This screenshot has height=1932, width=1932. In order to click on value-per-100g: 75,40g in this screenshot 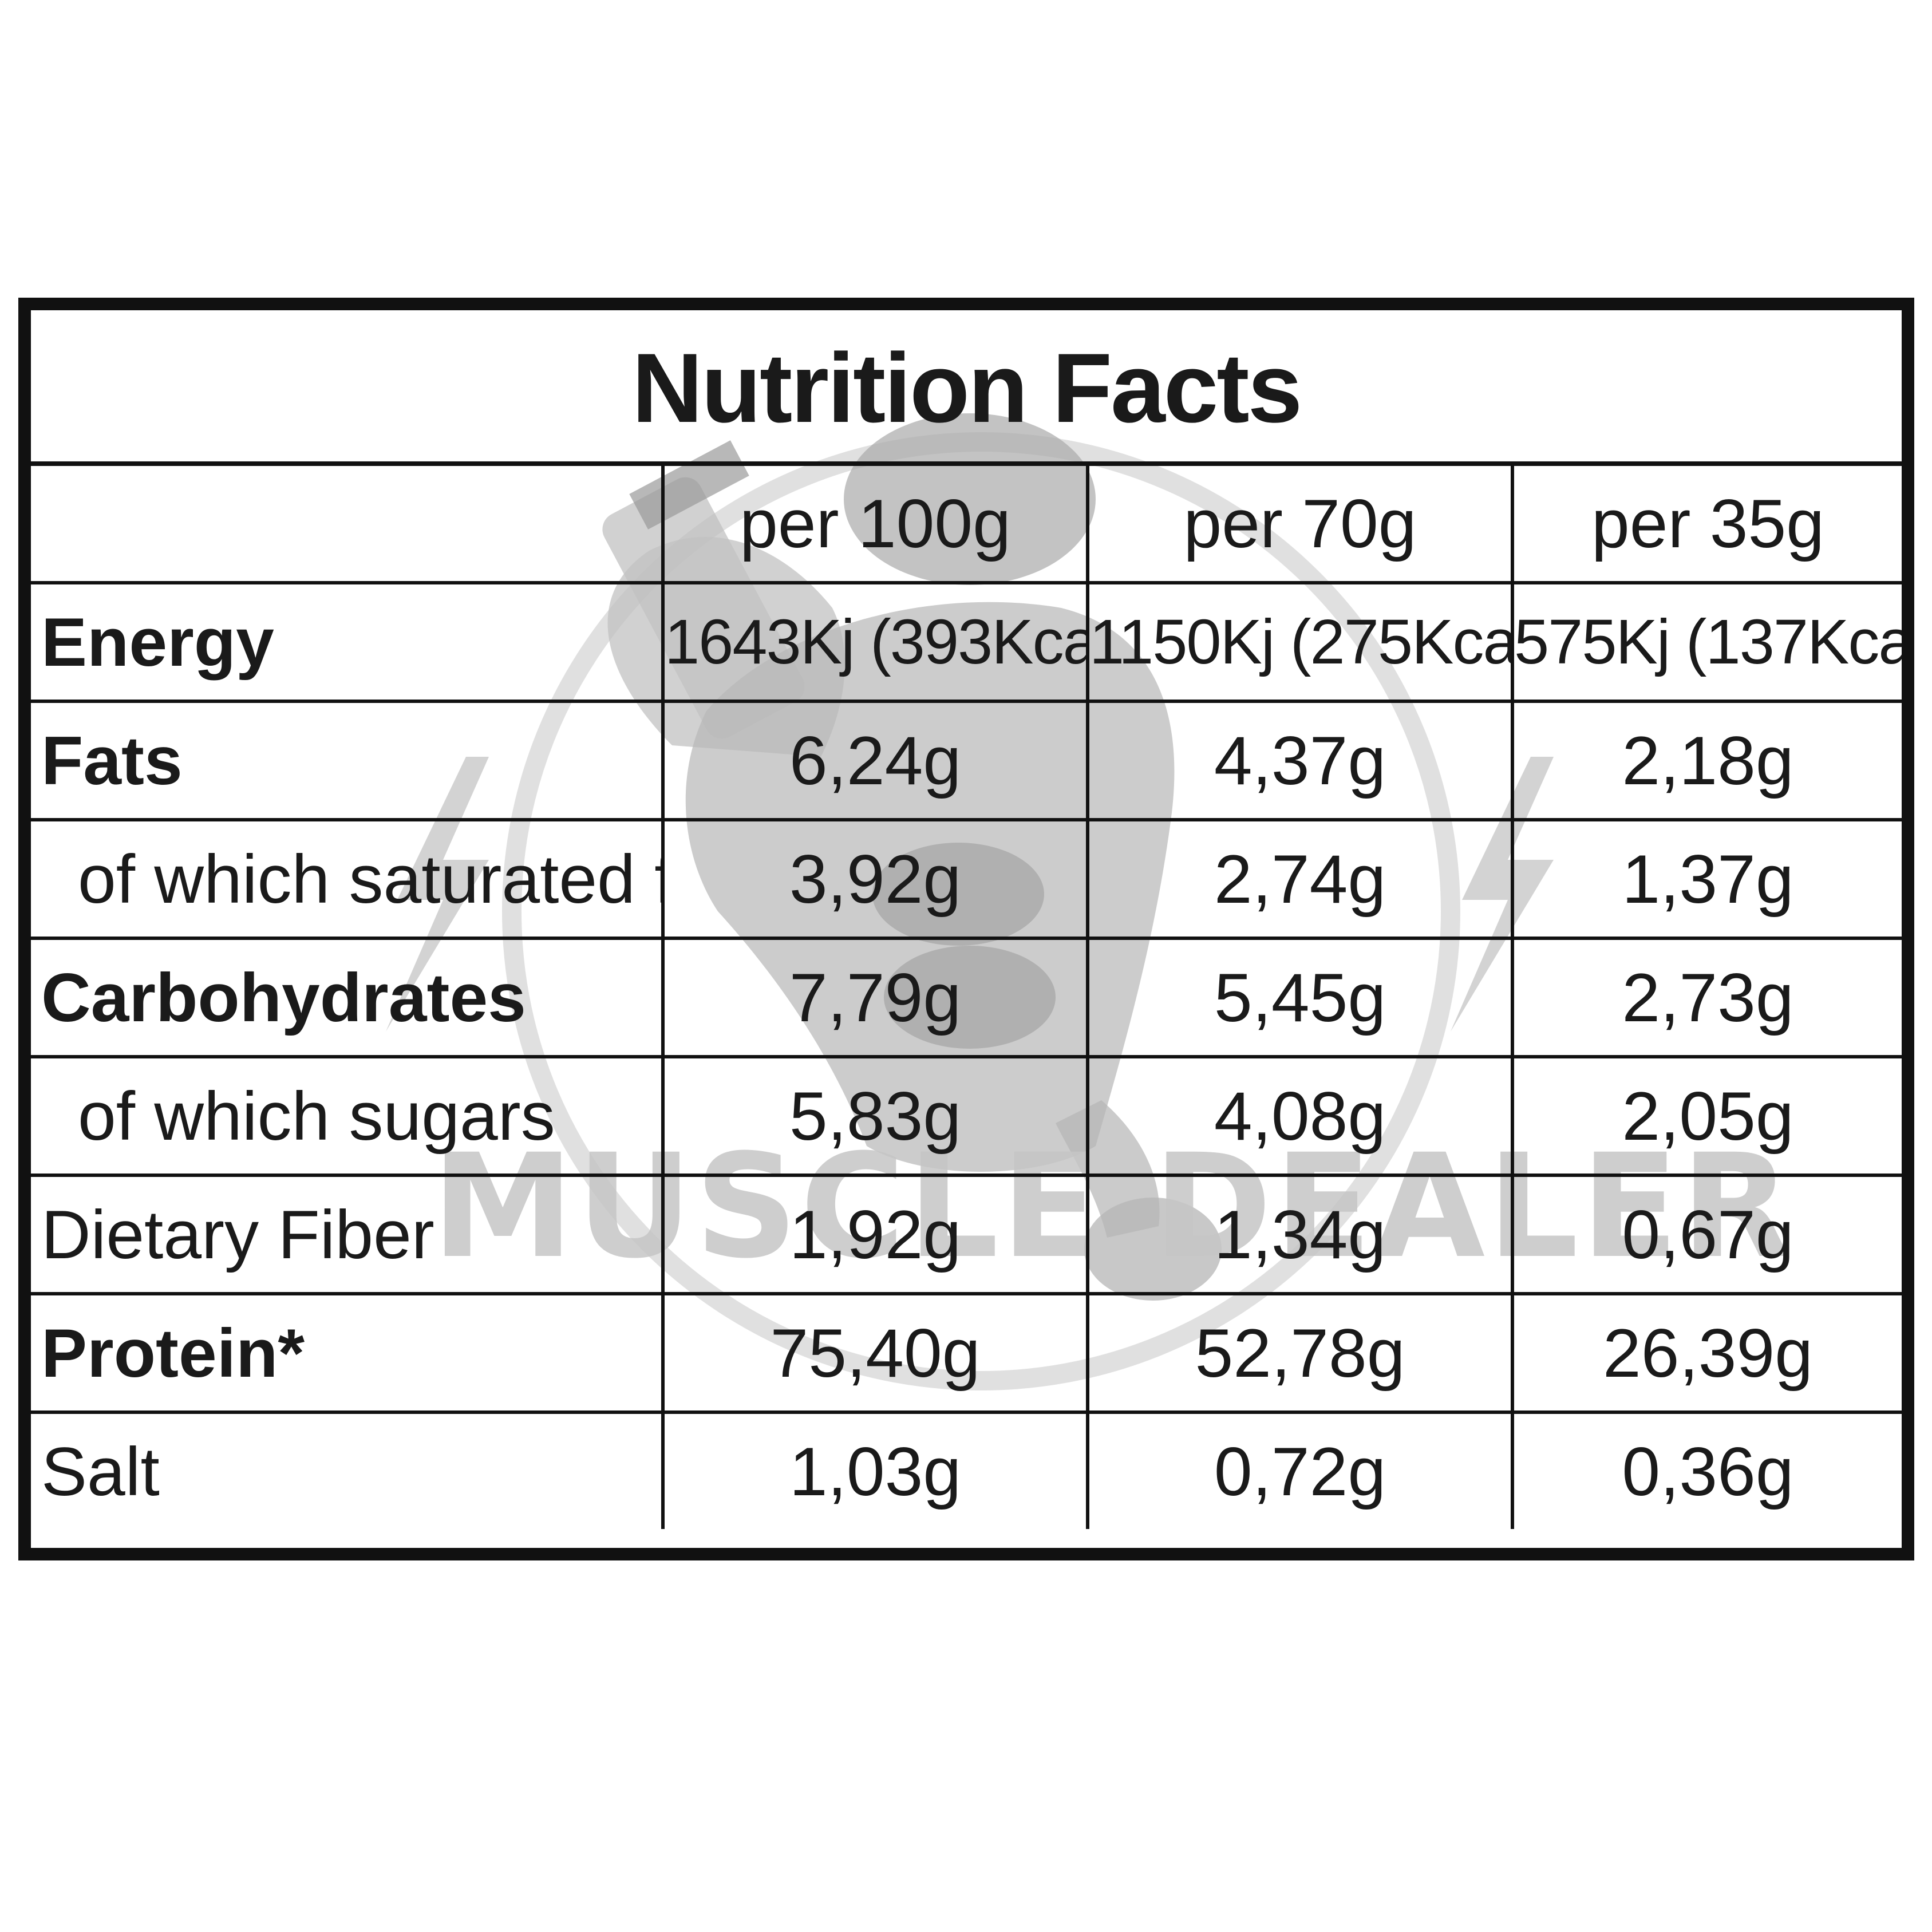, I will do `click(876, 1354)`.